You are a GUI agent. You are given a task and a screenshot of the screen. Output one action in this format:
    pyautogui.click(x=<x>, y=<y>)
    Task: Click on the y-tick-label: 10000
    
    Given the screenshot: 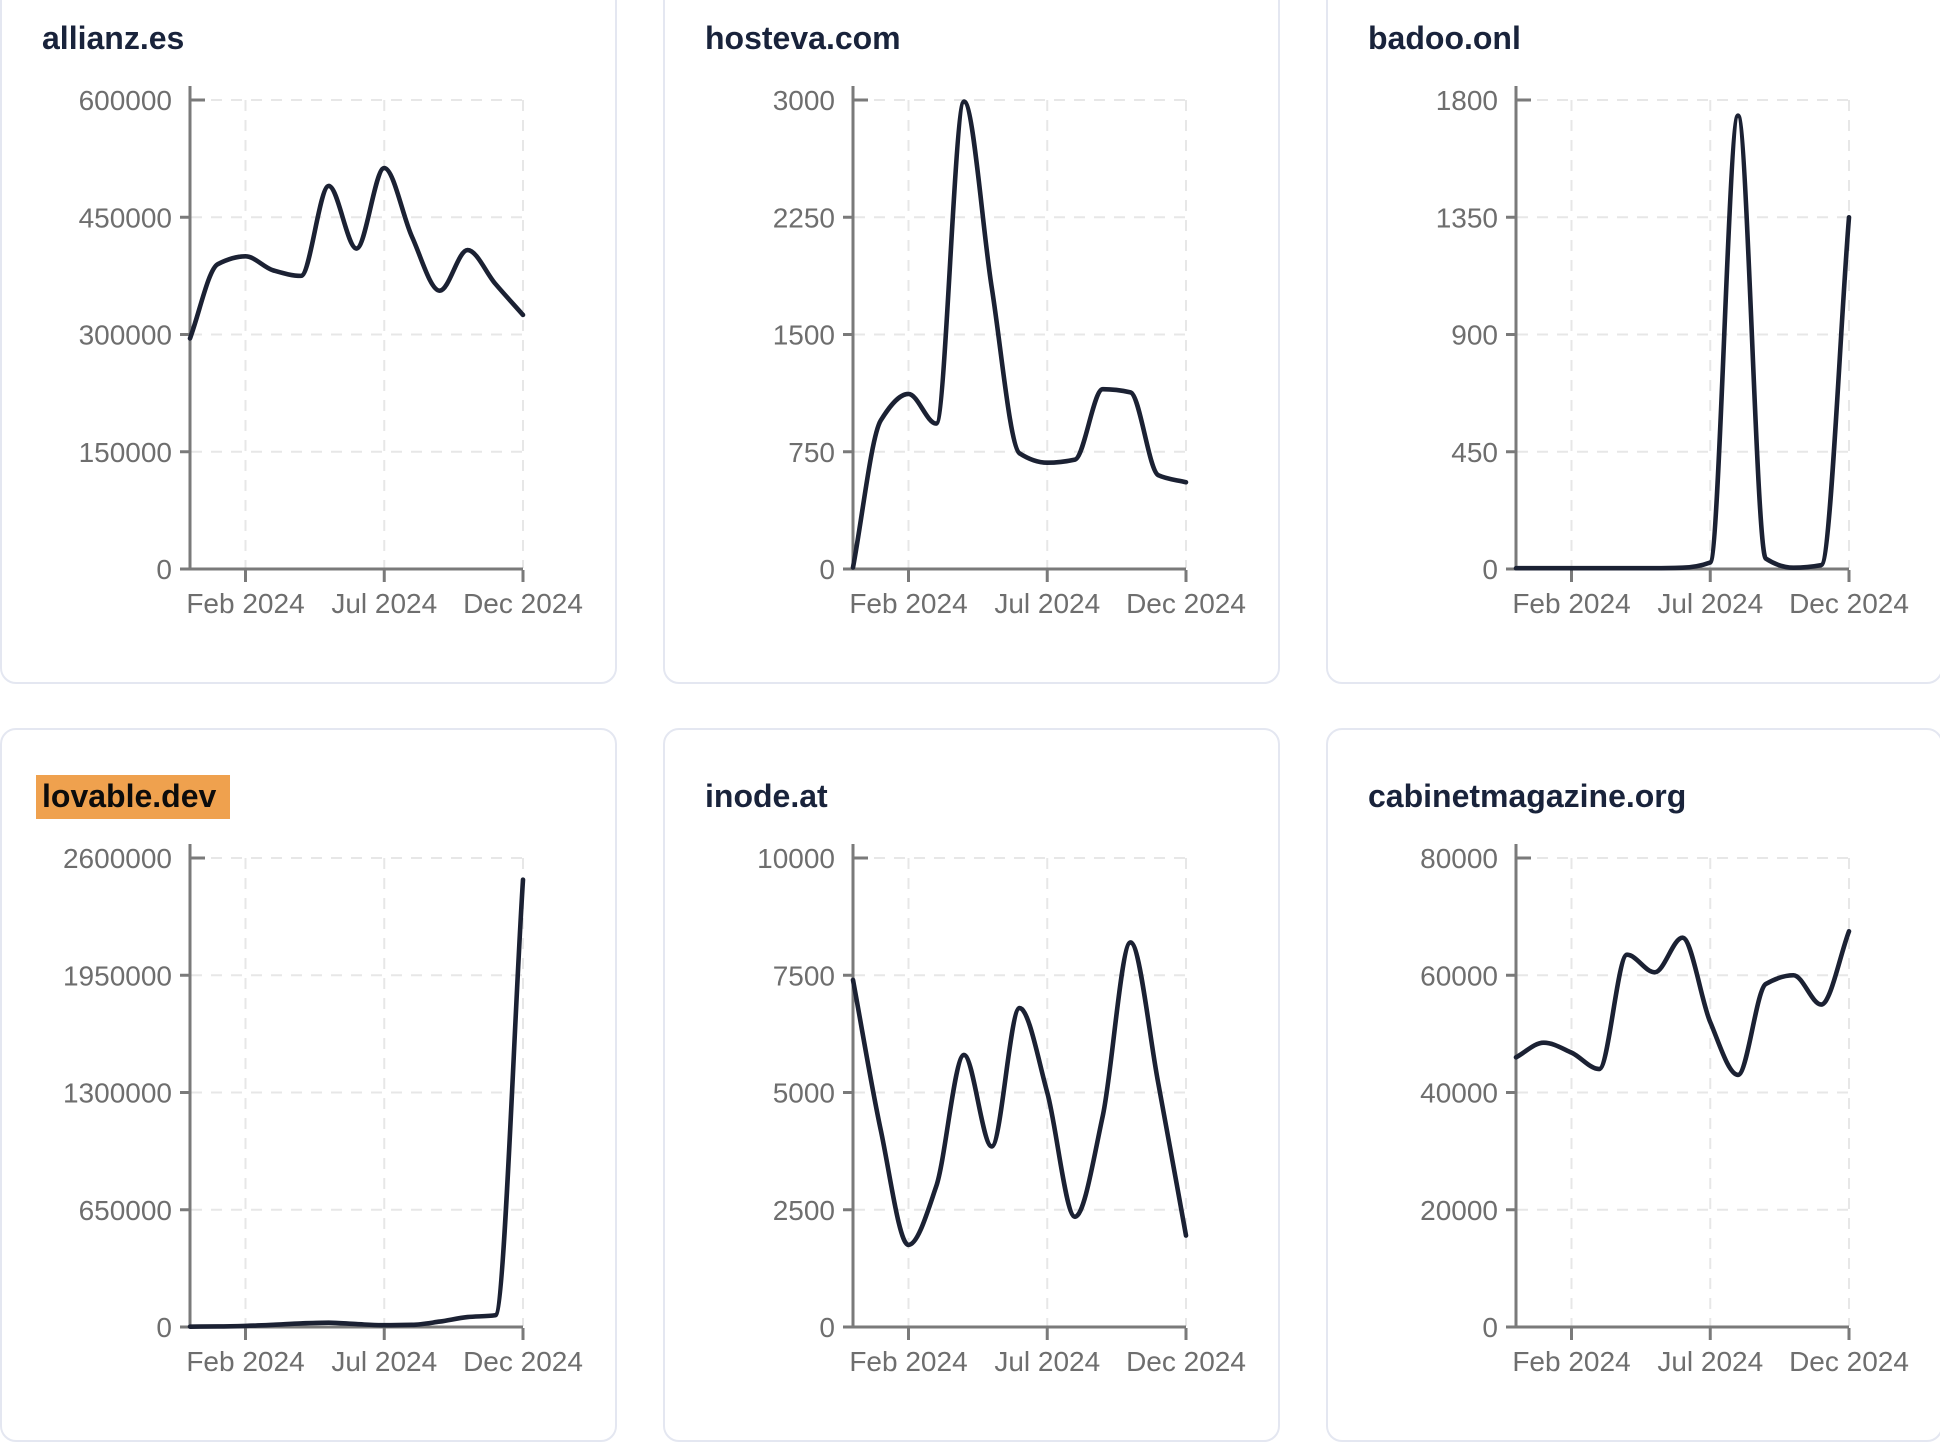 What is the action you would take?
    pyautogui.click(x=796, y=858)
    